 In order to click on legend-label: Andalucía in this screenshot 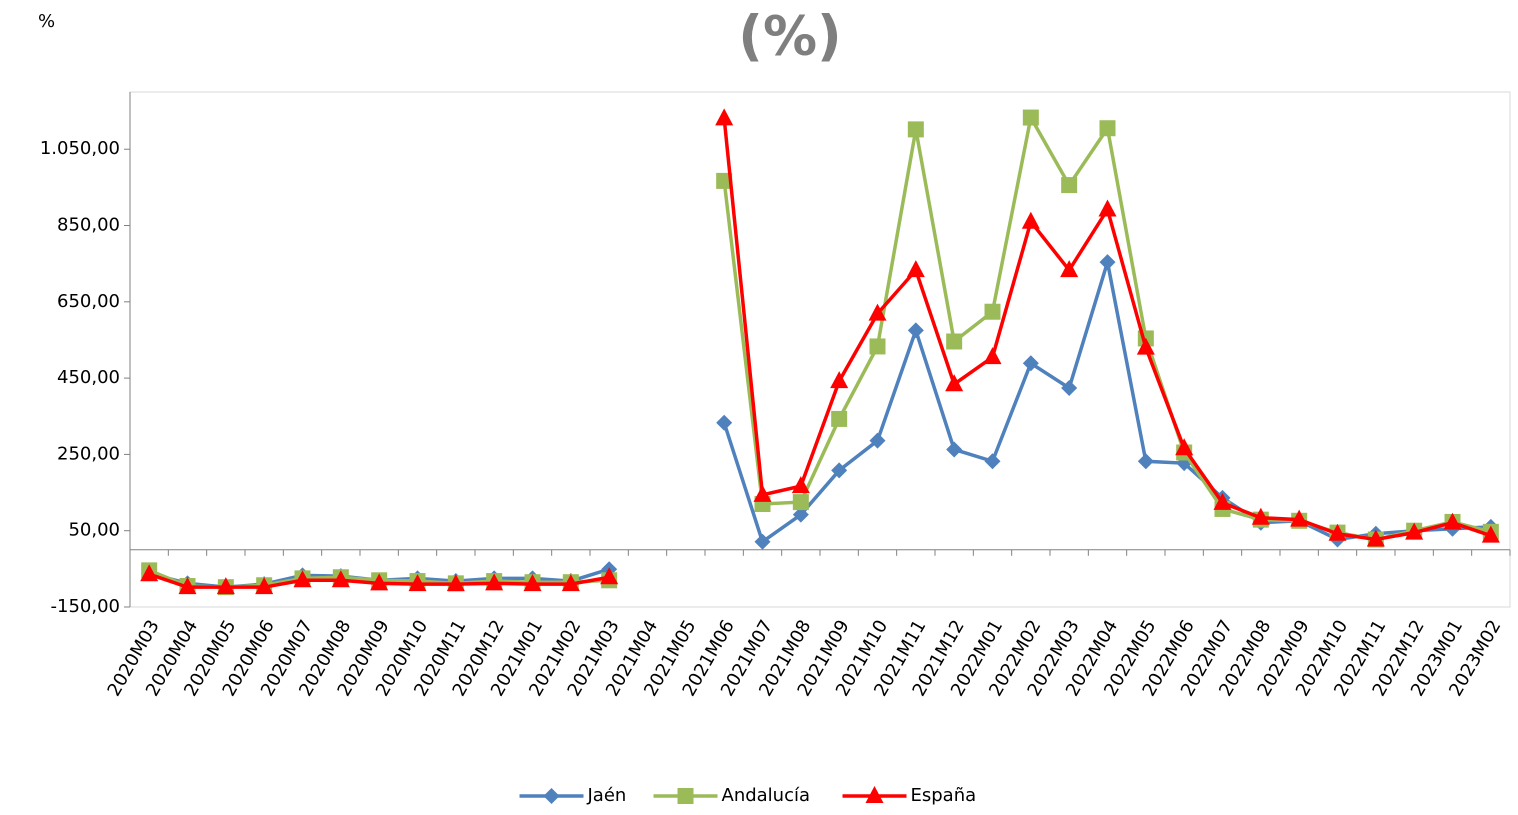, I will do `click(766, 795)`.